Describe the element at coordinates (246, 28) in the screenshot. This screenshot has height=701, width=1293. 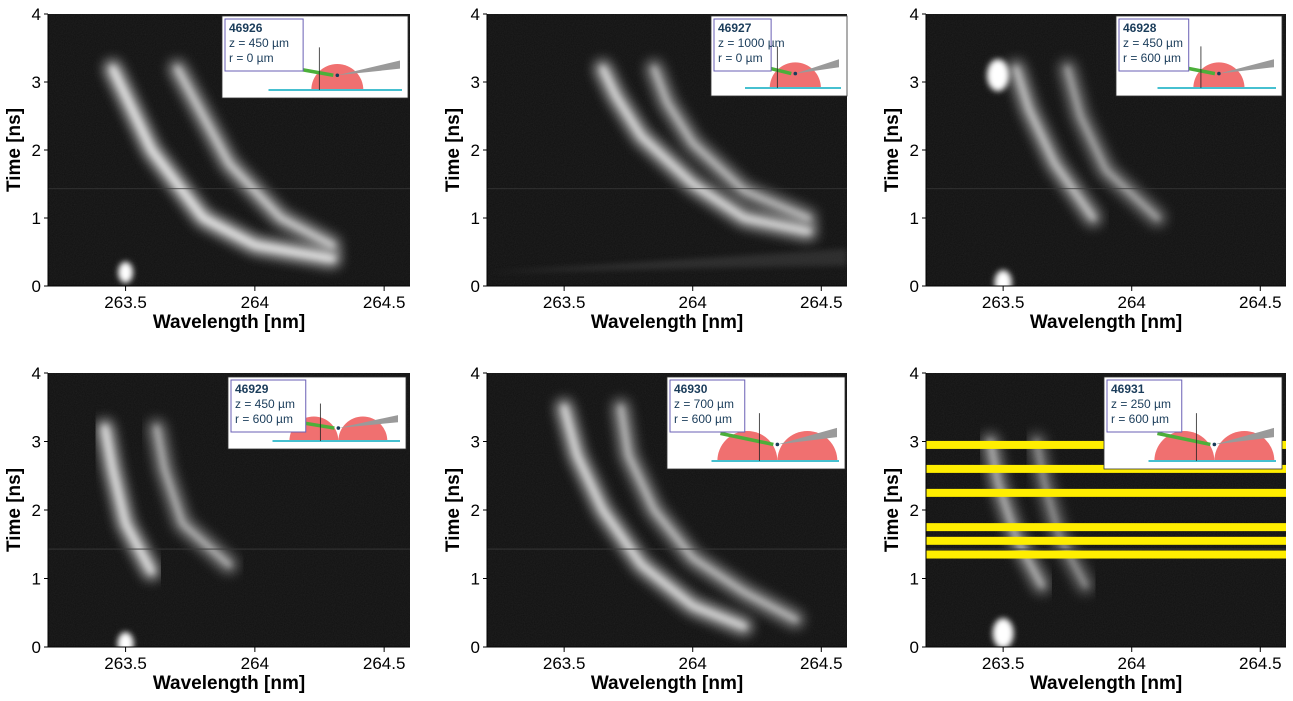
I see `shot-number: 46926` at that location.